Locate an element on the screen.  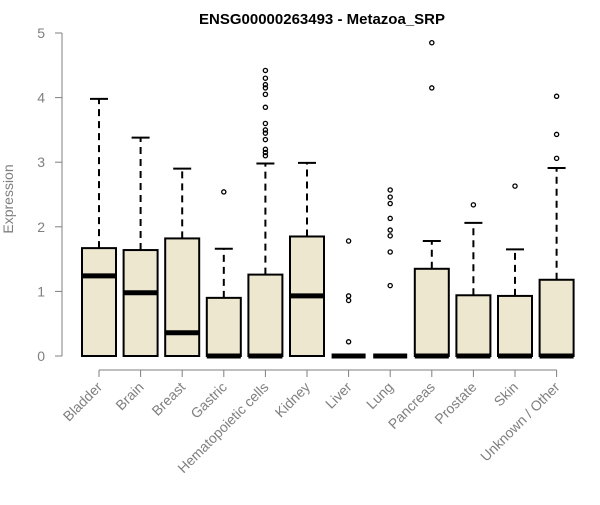
y-axis-label: Expression is located at coordinates (8, 198).